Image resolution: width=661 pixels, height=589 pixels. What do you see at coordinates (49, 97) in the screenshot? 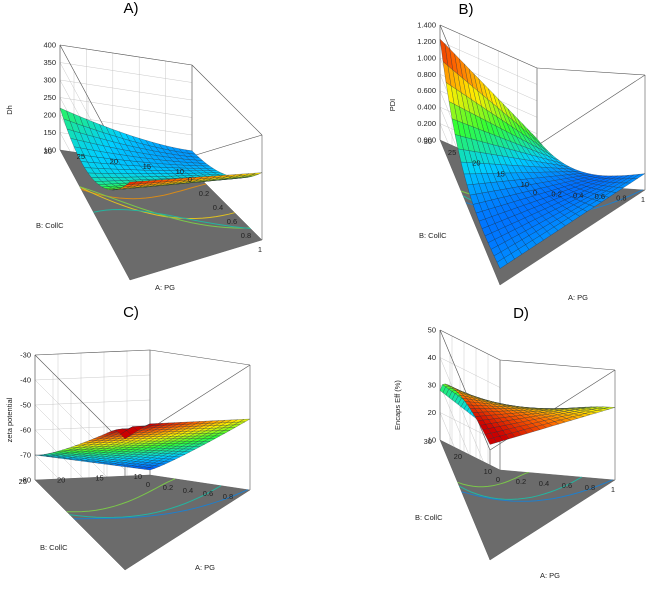
I see `z-tick-label: 250` at bounding box center [49, 97].